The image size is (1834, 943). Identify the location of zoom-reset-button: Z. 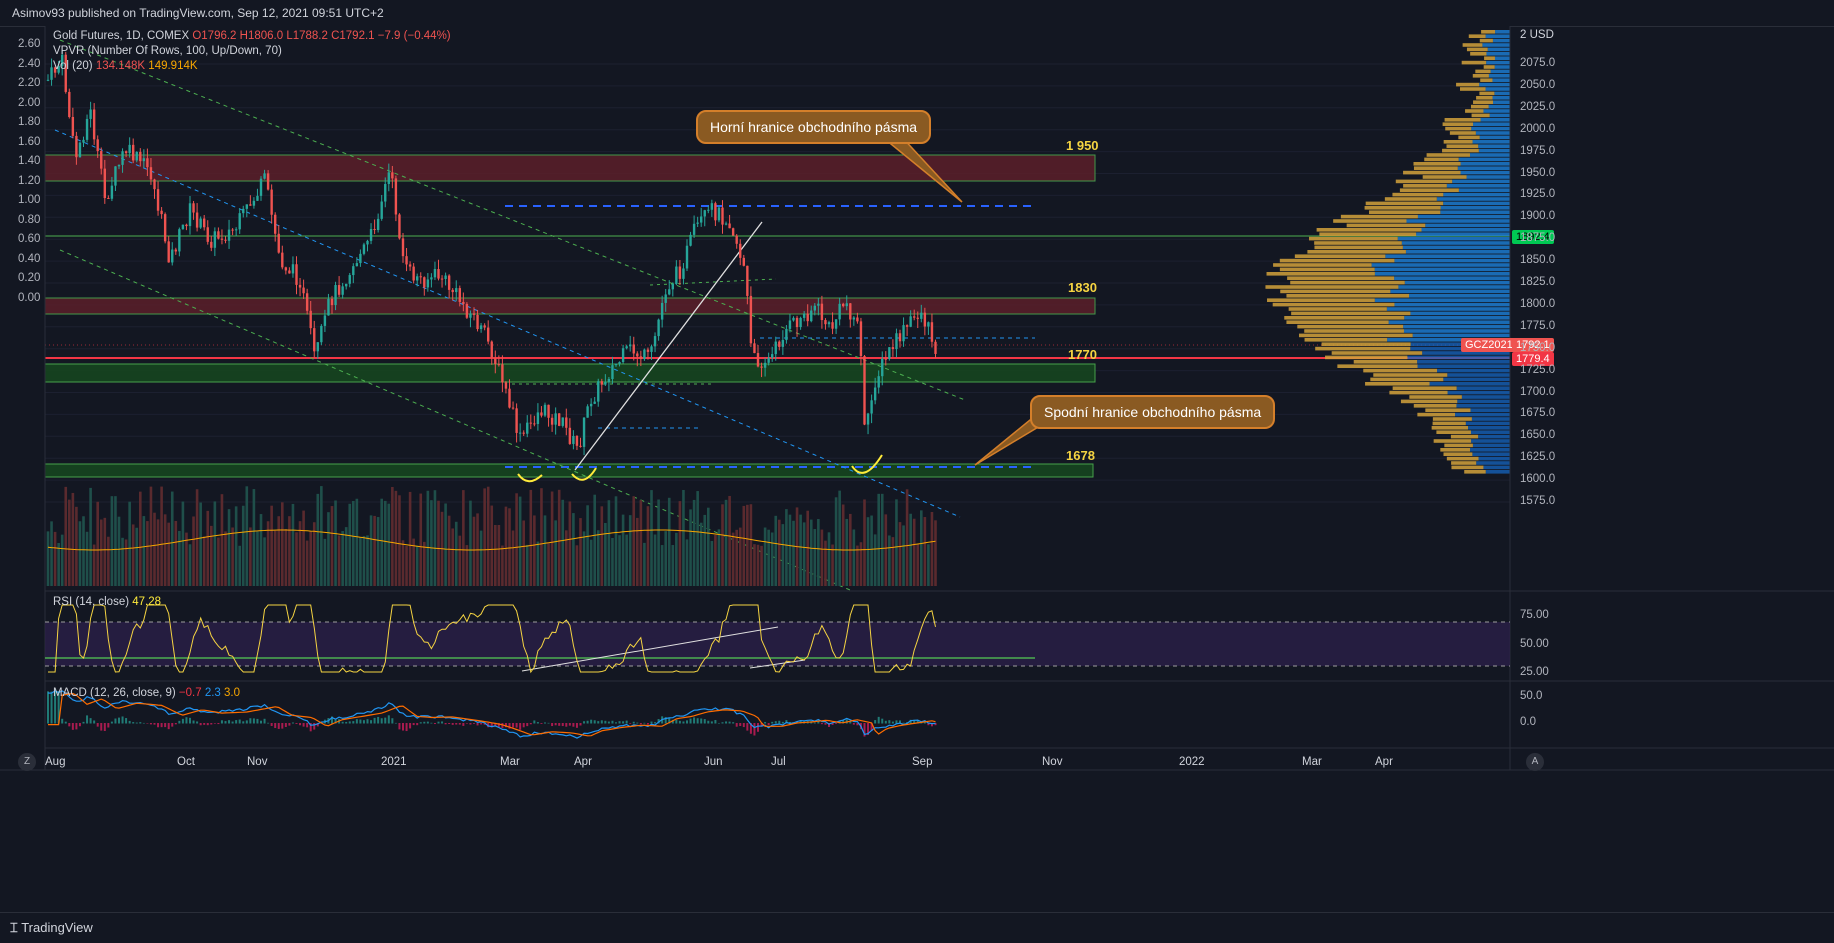
(27, 762).